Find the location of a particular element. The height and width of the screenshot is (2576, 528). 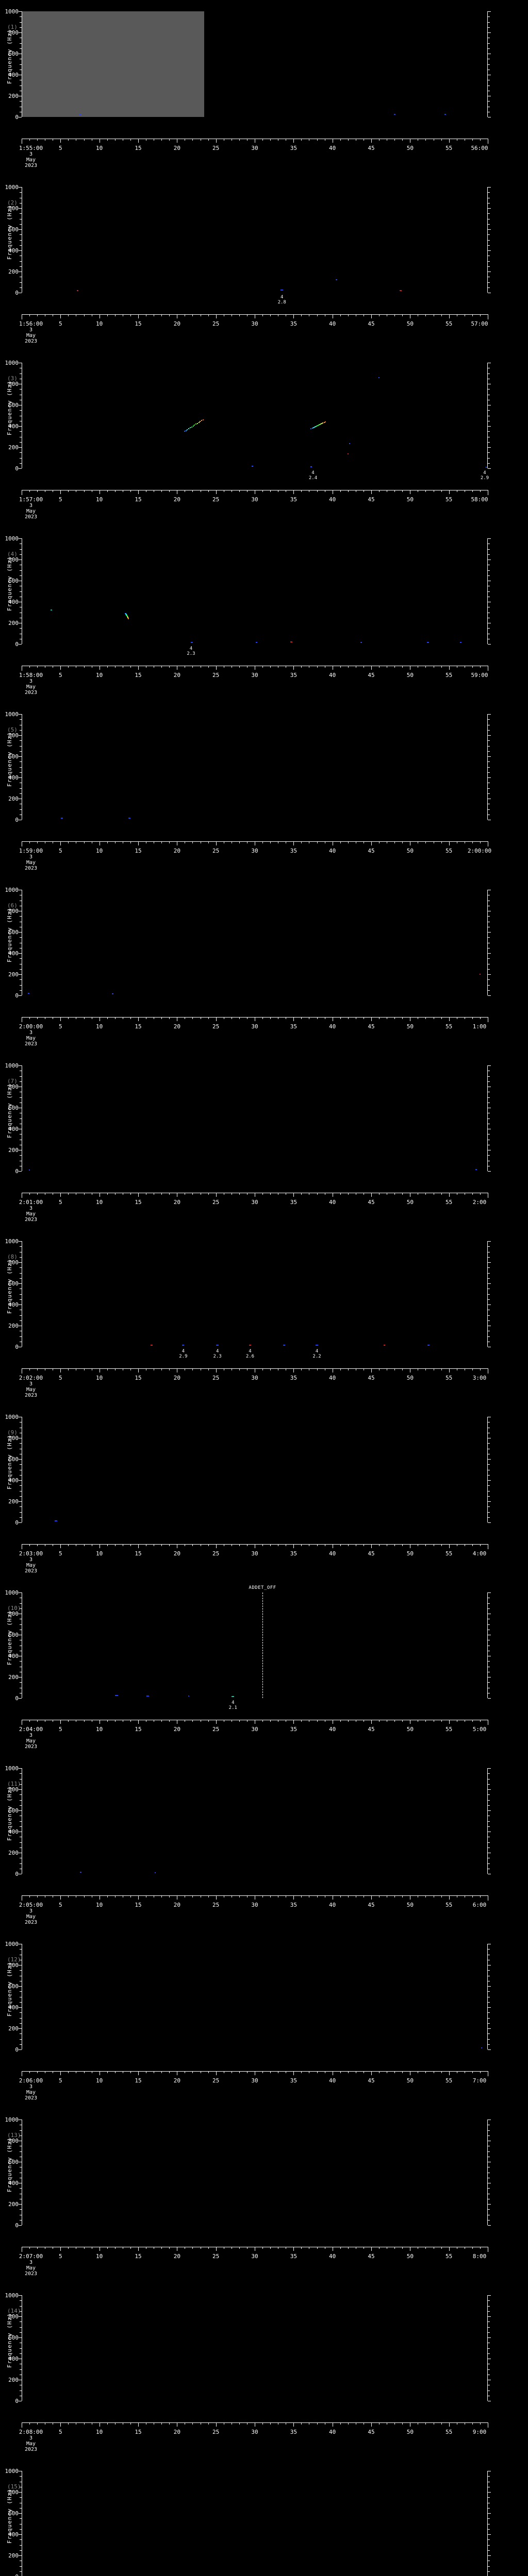

x-tick-label: 45 is located at coordinates (371, 324).